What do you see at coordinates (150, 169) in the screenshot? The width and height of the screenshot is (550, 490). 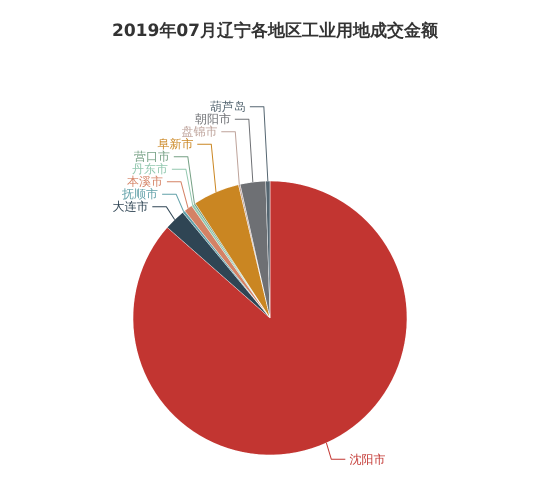 I see `slice-label: 丹东市` at bounding box center [150, 169].